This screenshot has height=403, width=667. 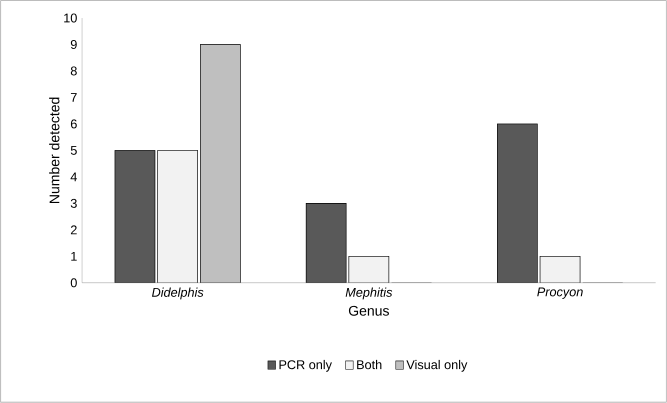 I want to click on y-tick-label: 1, so click(x=74, y=256).